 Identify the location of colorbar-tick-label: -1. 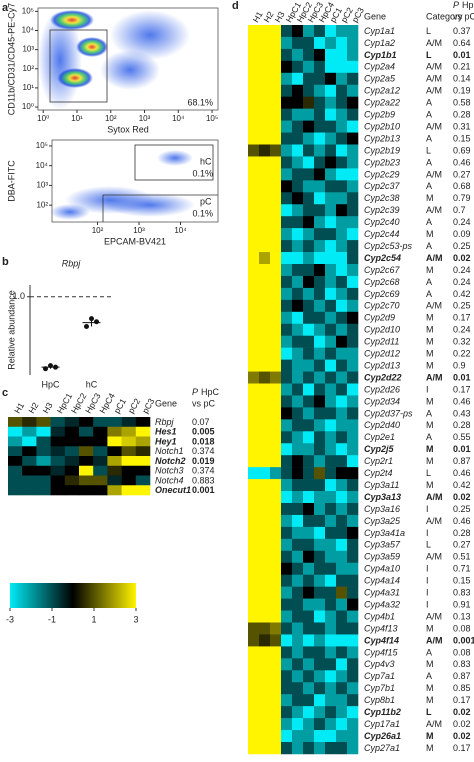
(52, 619).